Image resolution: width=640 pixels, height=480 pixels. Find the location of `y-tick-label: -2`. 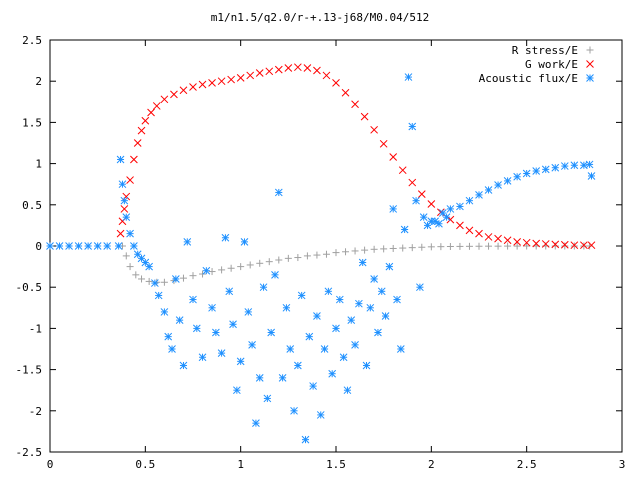

y-tick-label: -2 is located at coordinates (35, 411).